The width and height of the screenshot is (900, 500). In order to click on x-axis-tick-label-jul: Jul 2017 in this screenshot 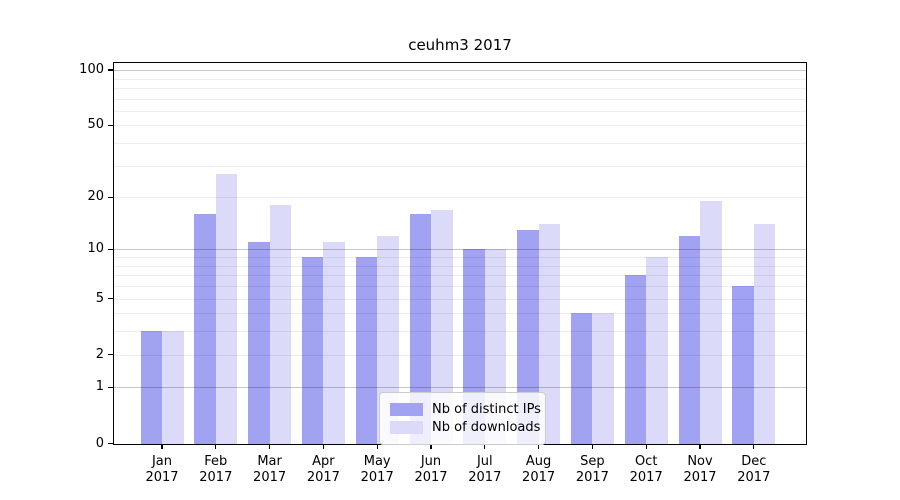, I will do `click(485, 469)`.